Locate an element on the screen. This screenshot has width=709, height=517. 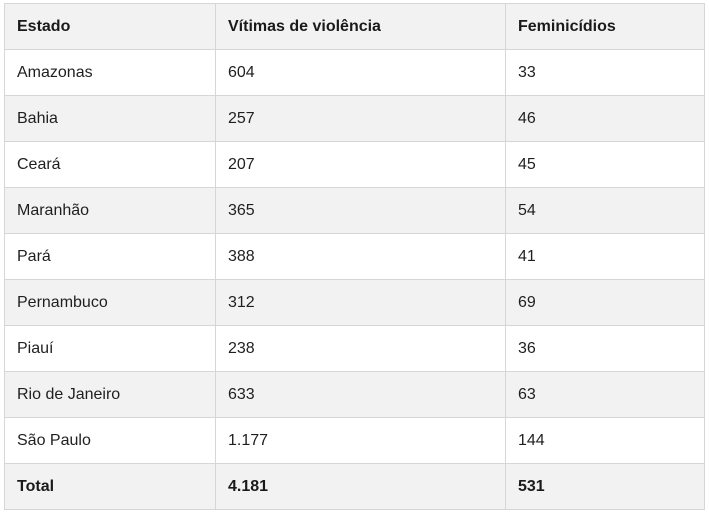
cell-estado: Rio de Janeiro is located at coordinates (110, 394).